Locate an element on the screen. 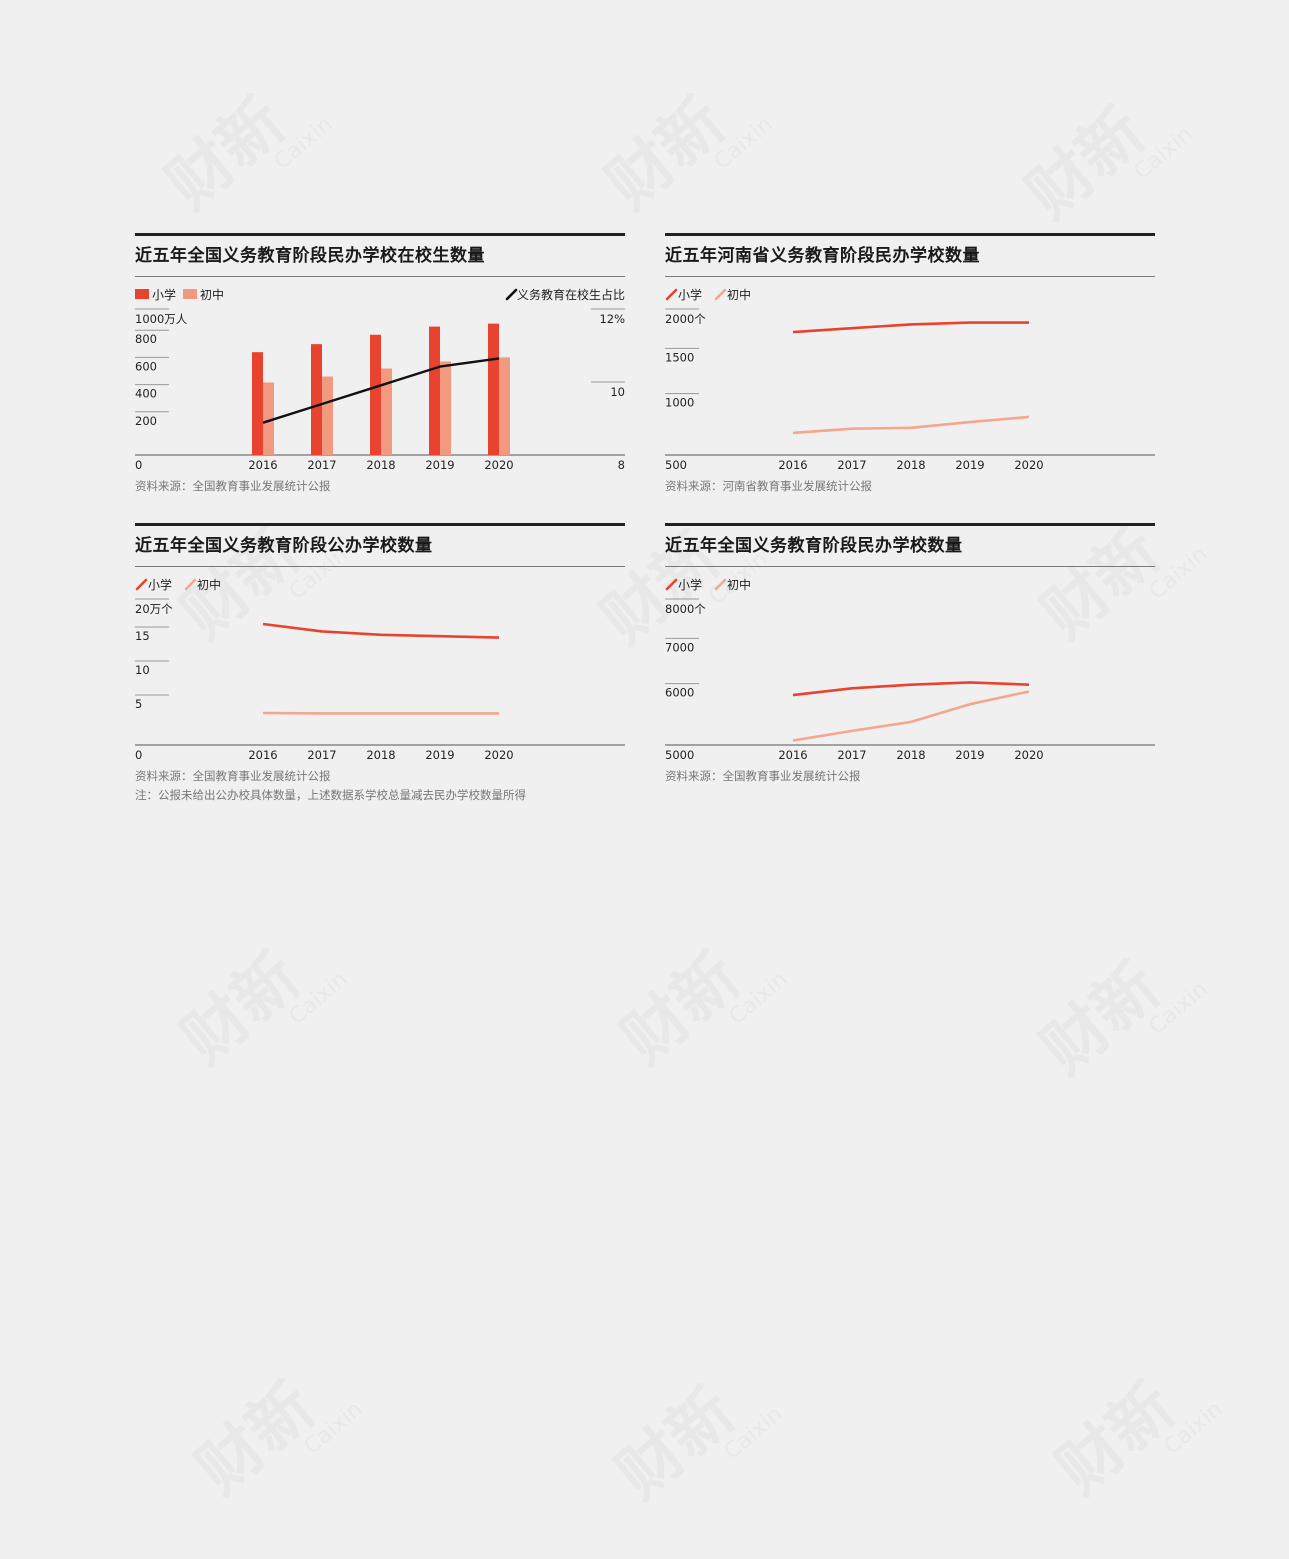  y-tick-label: 6000 is located at coordinates (679, 693).